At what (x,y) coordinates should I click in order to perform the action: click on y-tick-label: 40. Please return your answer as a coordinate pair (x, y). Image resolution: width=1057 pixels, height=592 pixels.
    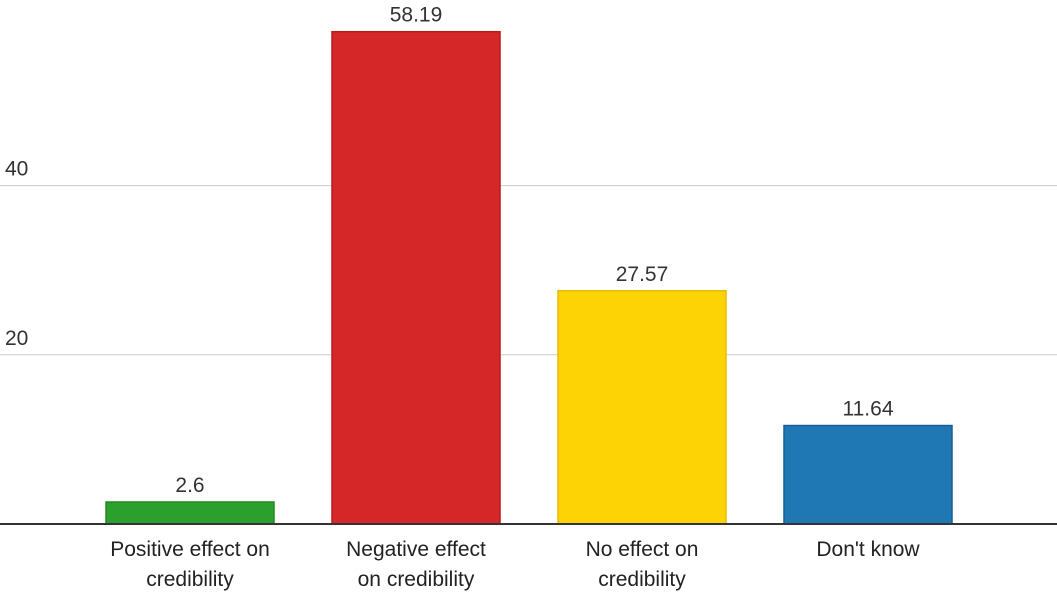
    Looking at the image, I should click on (16, 169).